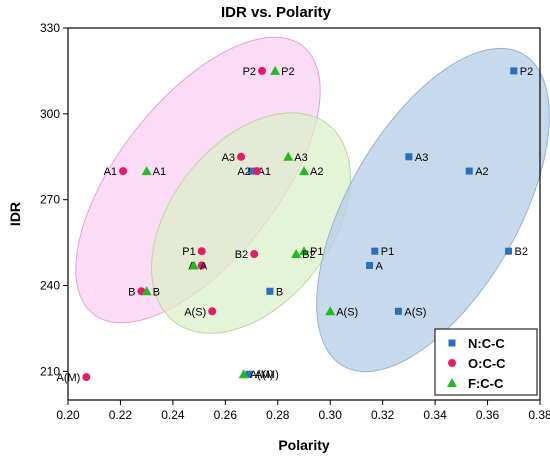  Describe the element at coordinates (68, 415) in the screenshot. I see `x-tick-label: 0.20` at that location.